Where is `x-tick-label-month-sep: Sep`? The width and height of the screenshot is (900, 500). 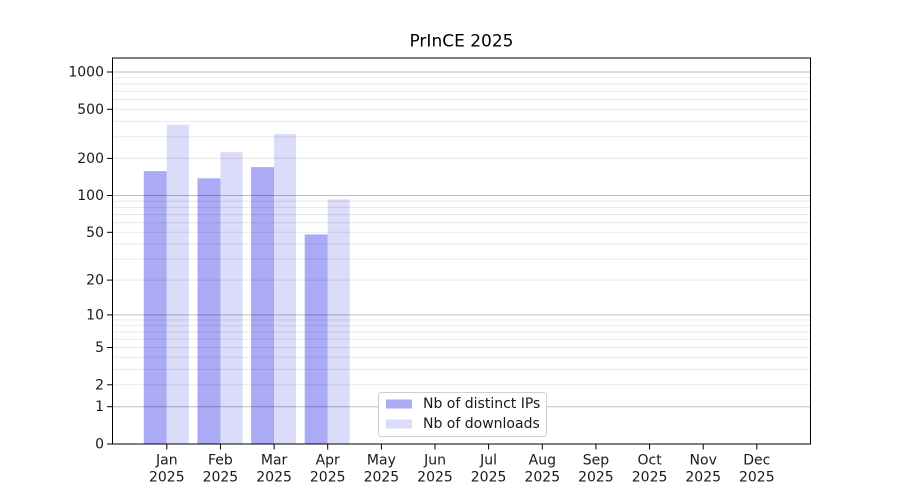
x-tick-label-month-sep: Sep is located at coordinates (596, 461).